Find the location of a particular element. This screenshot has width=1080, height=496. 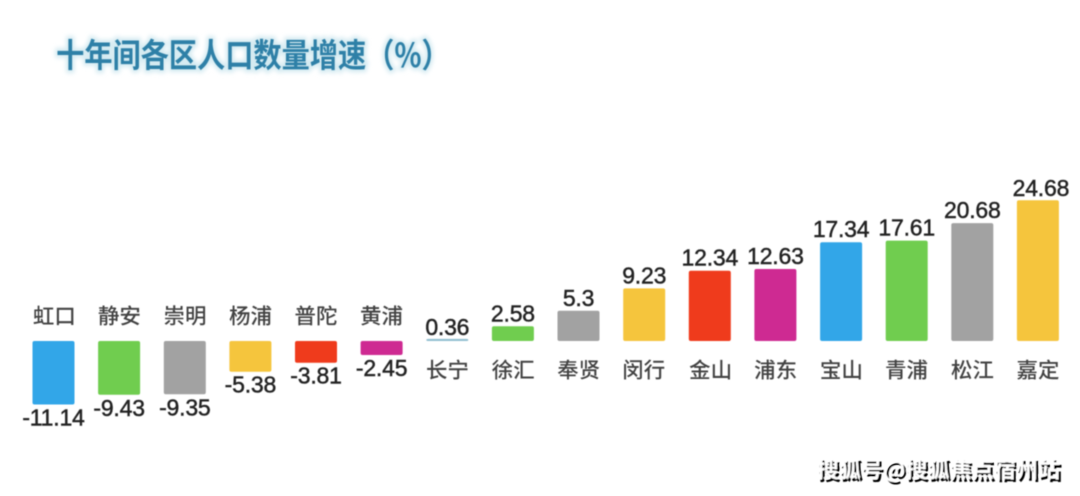

svg-text: -9.35 is located at coordinates (184, 407).